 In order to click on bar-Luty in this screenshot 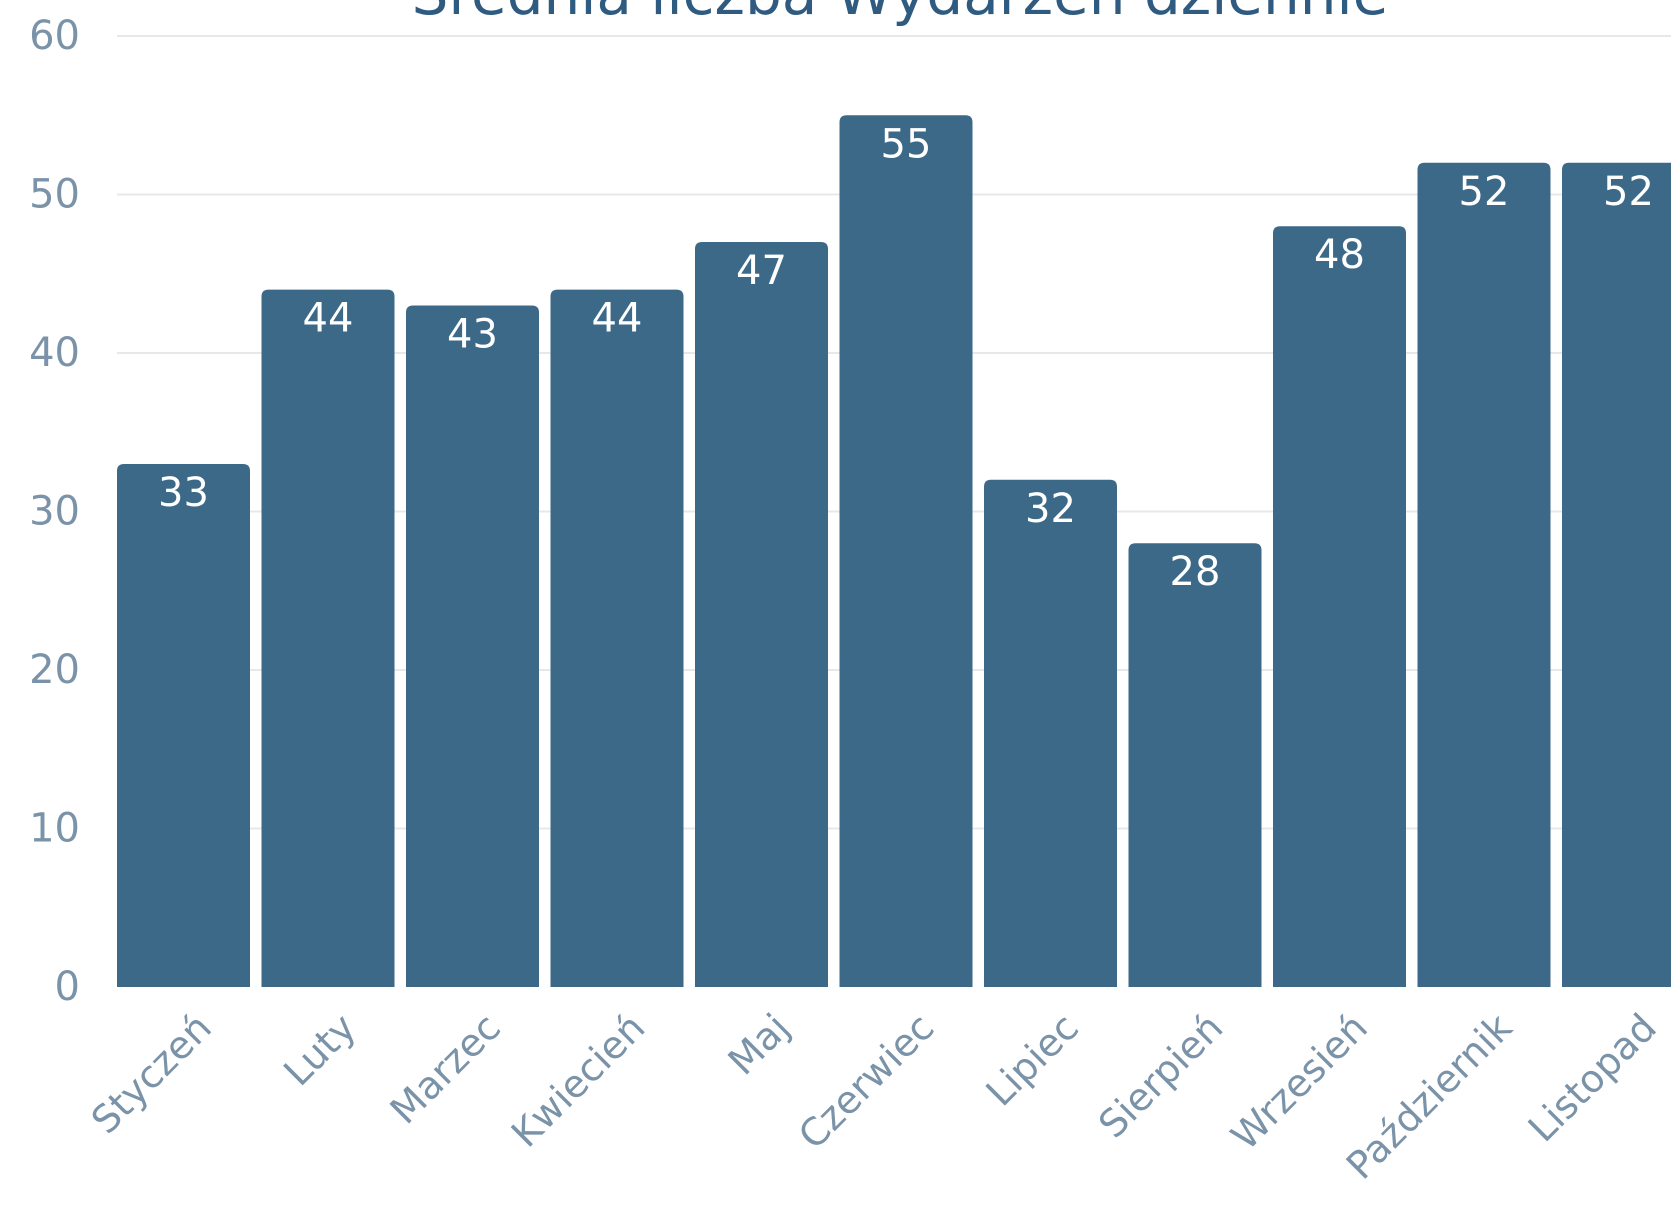, I will do `click(328, 638)`.